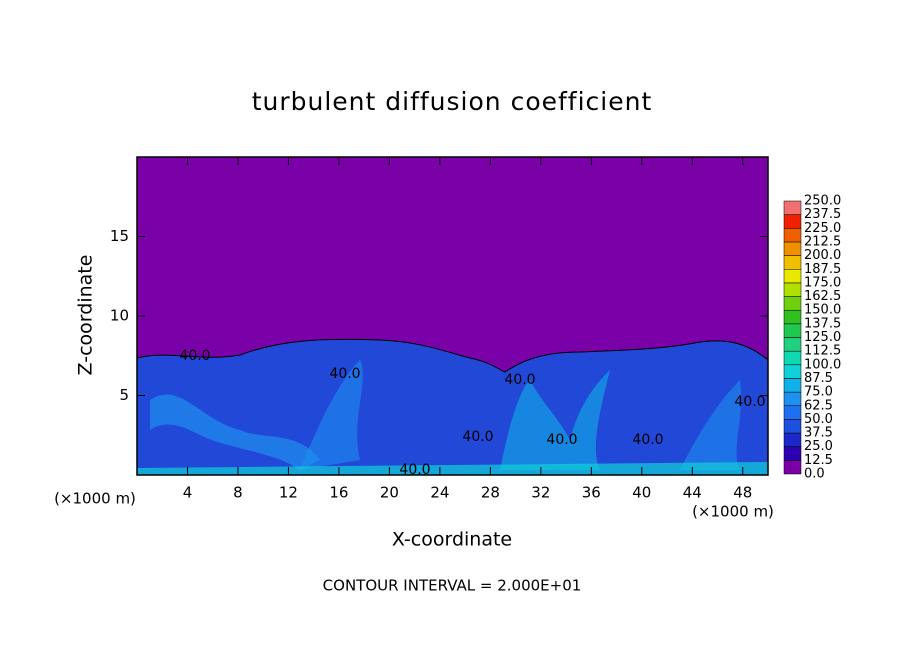 The image size is (904, 654). What do you see at coordinates (818, 392) in the screenshot?
I see `colorbar-label: 75.0` at bounding box center [818, 392].